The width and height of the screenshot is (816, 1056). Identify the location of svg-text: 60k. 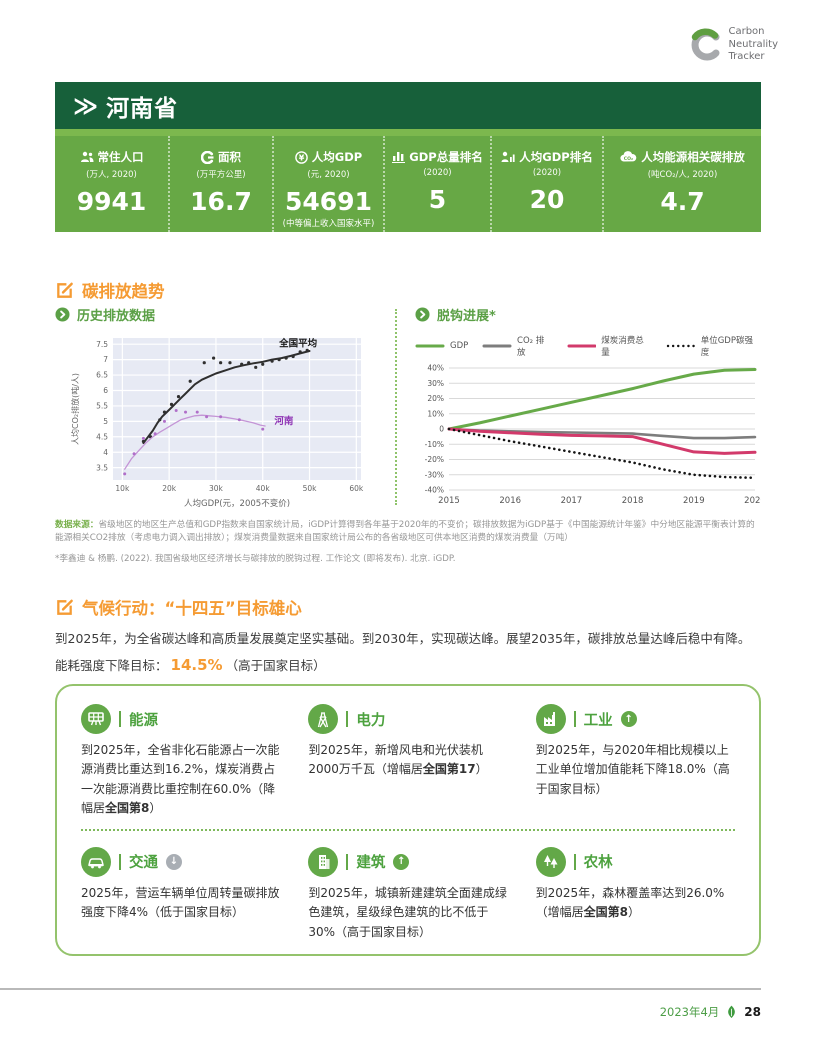
(356, 488).